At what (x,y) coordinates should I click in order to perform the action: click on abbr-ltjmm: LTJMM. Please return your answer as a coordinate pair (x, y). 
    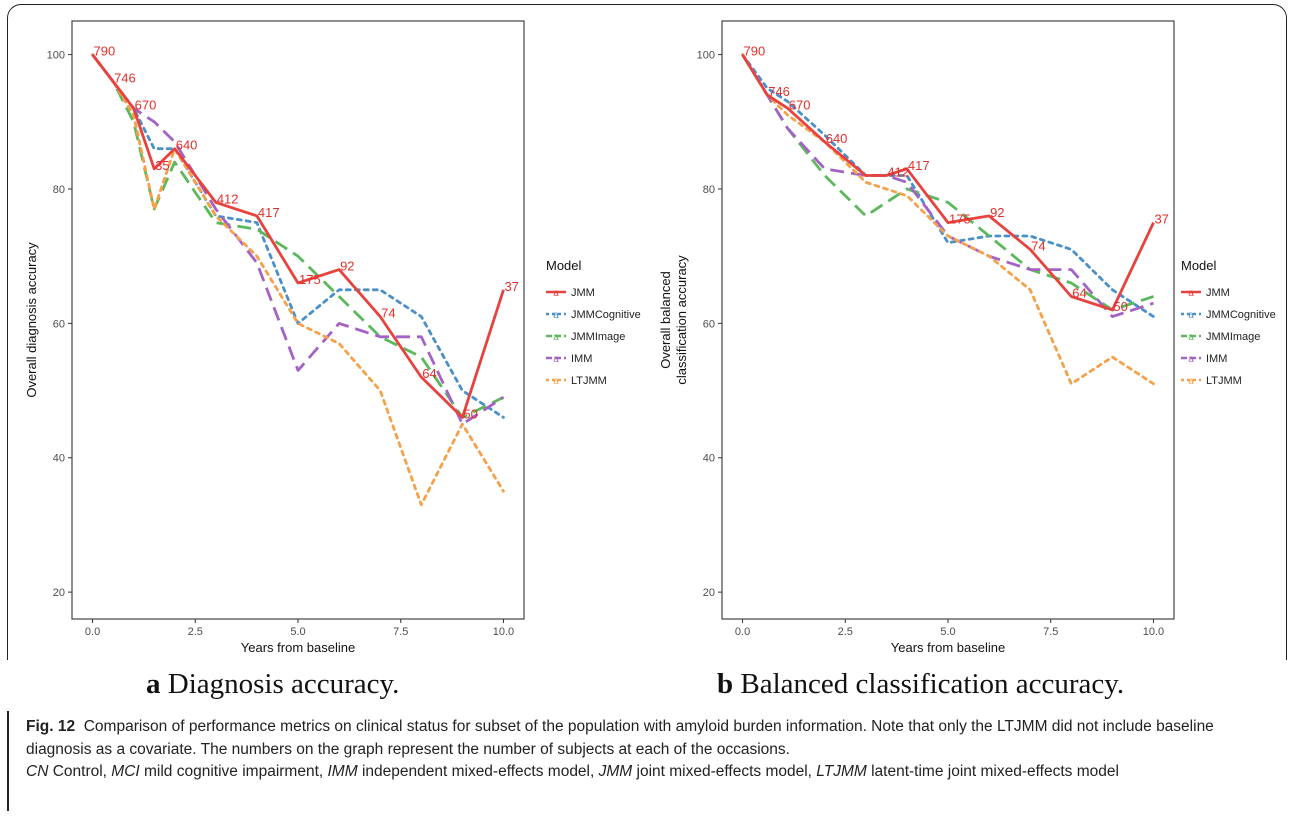
    Looking at the image, I should click on (841, 771).